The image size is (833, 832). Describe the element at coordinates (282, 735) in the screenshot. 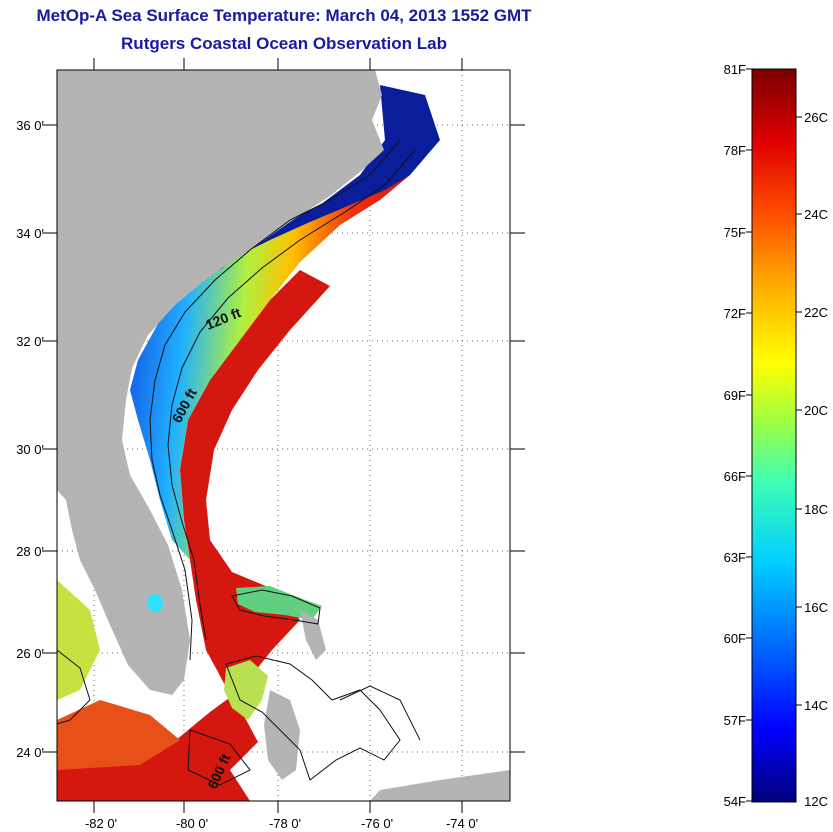

I see `bahamas-island-andros` at that location.